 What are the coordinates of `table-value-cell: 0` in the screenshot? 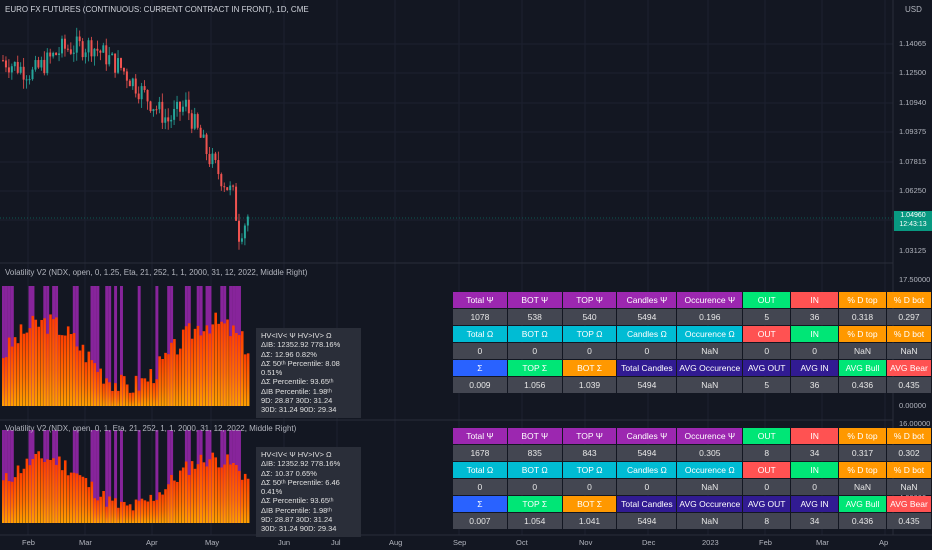 It's located at (480, 487).